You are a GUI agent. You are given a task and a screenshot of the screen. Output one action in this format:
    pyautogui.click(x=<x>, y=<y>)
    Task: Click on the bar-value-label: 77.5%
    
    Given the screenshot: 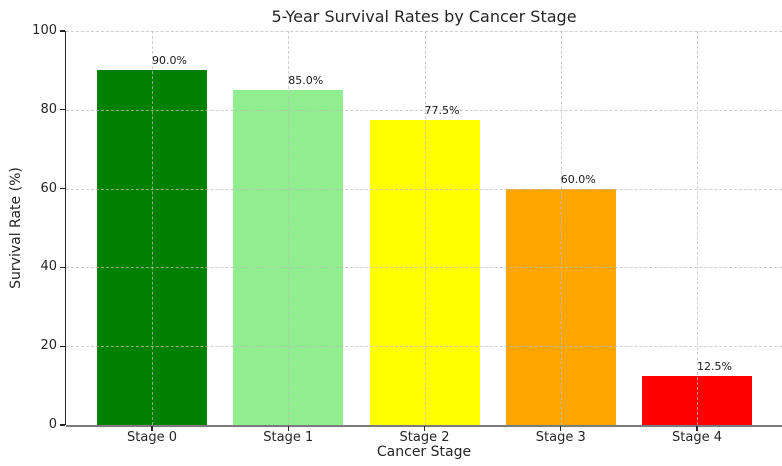 What is the action you would take?
    pyautogui.click(x=442, y=110)
    